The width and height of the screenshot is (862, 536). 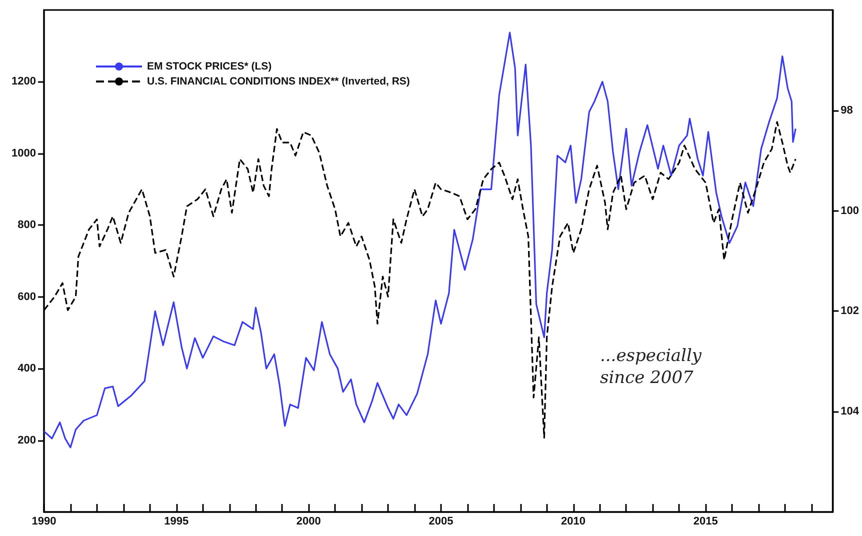 I want to click on y-tick-label: 600, so click(x=27, y=296).